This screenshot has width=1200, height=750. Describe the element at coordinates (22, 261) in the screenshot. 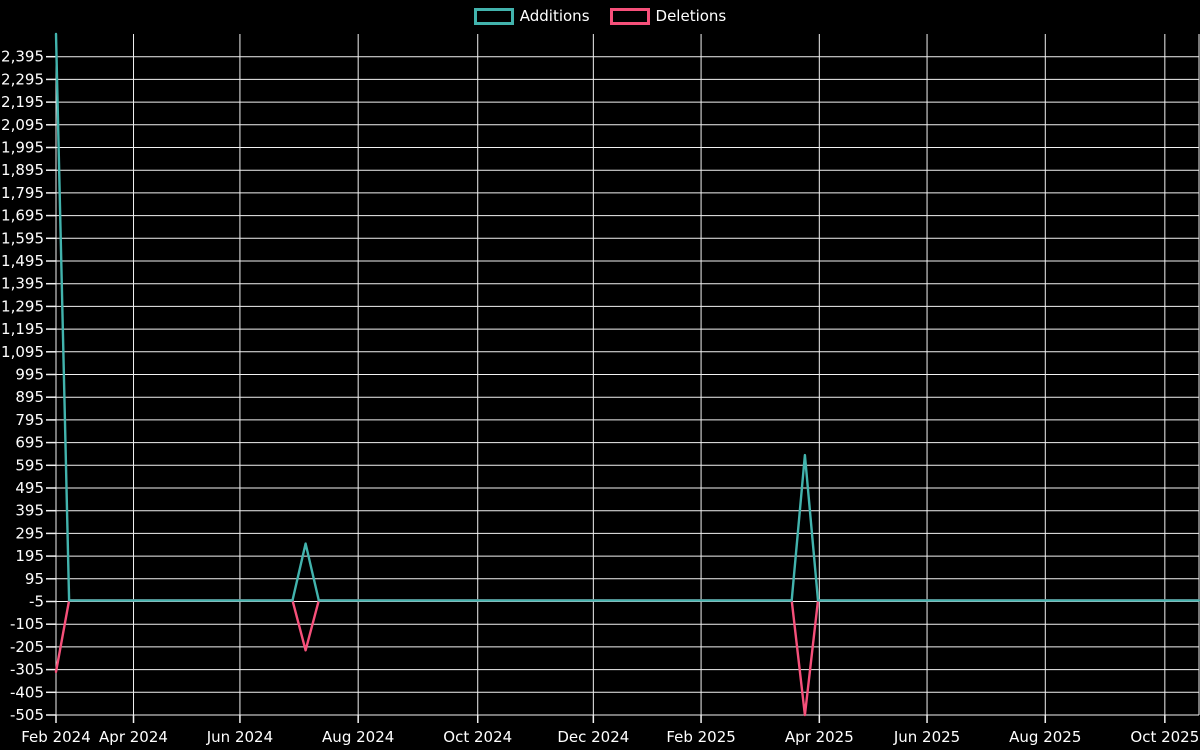

I see `y-tick-label: 1,495` at that location.